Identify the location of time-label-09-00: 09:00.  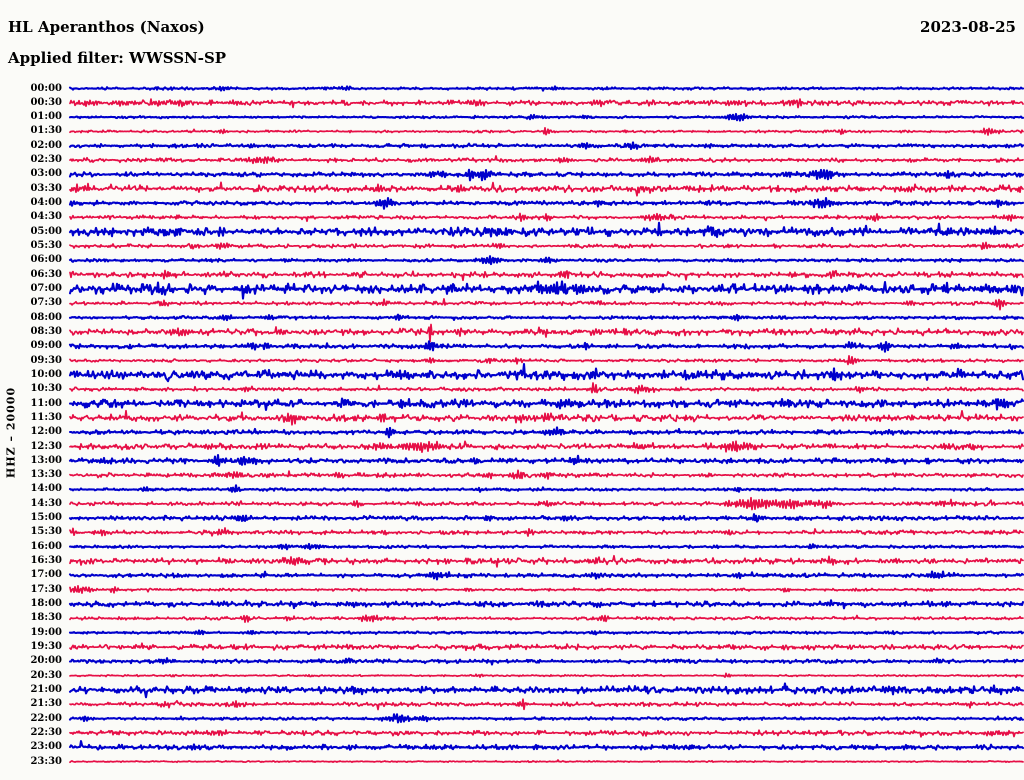
(46, 346).